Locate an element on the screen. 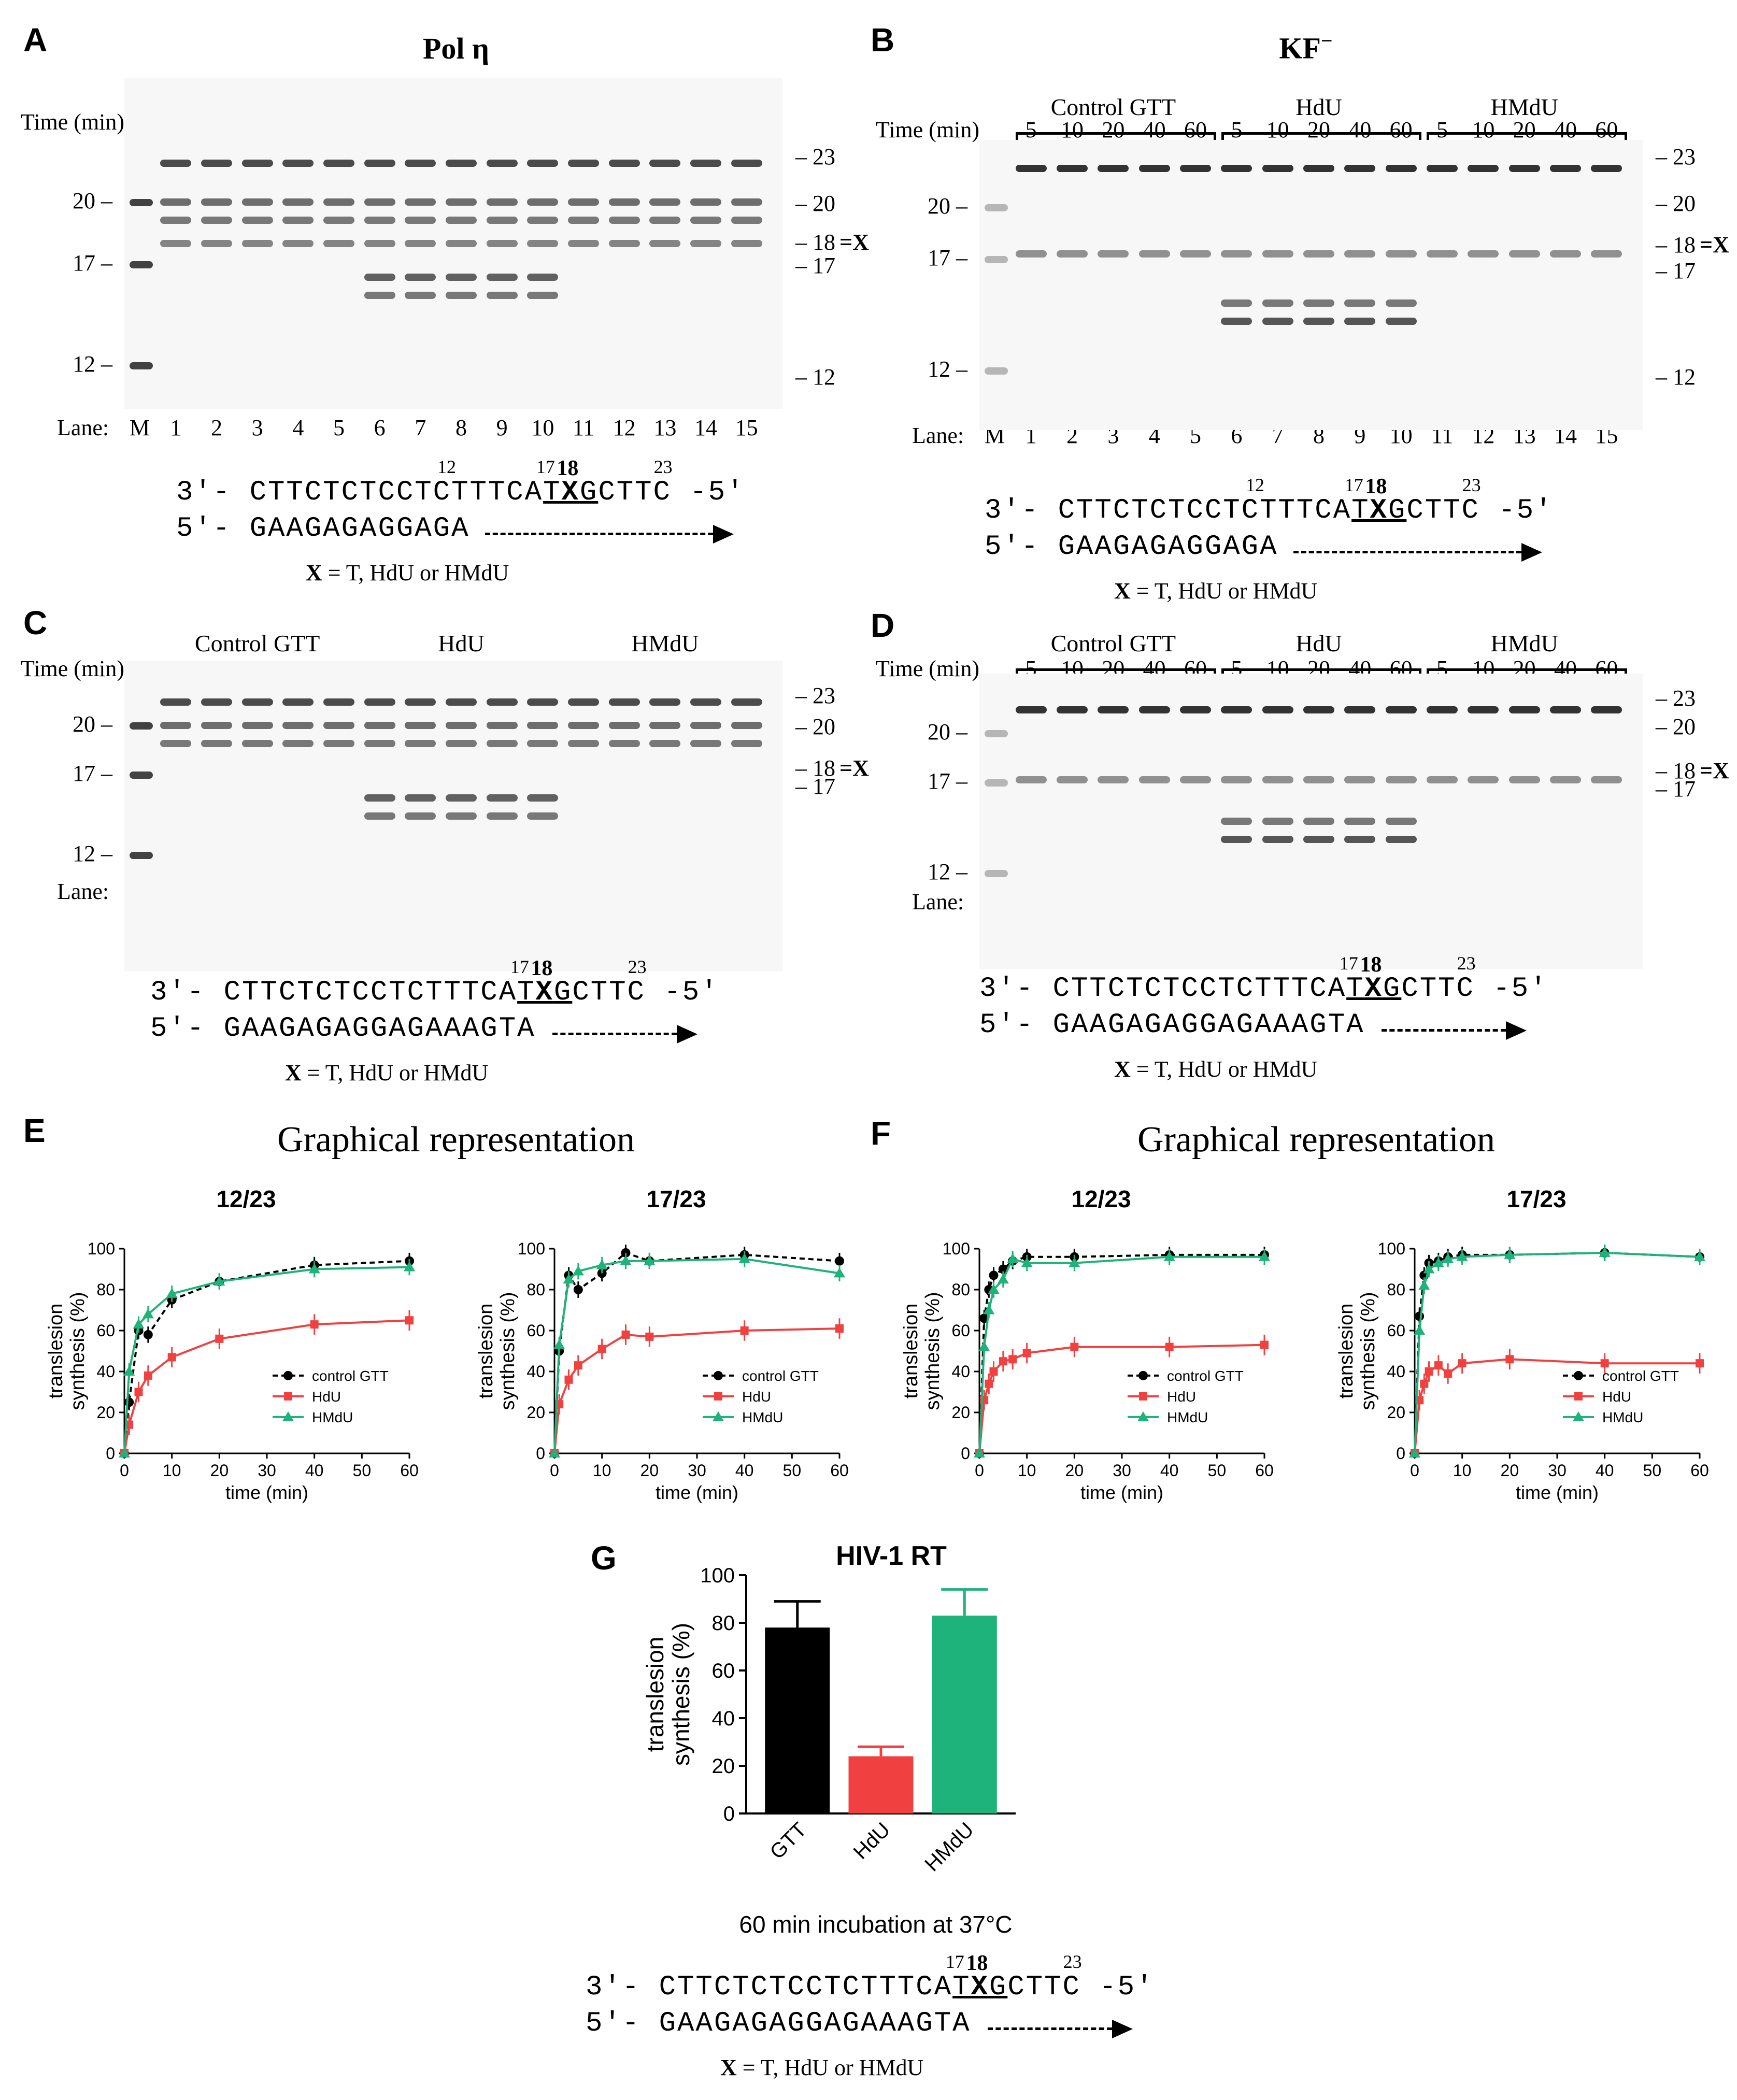 The image size is (1737, 2100). sequence-position-labels: 12 17 18 23 is located at coordinates (435, 468).